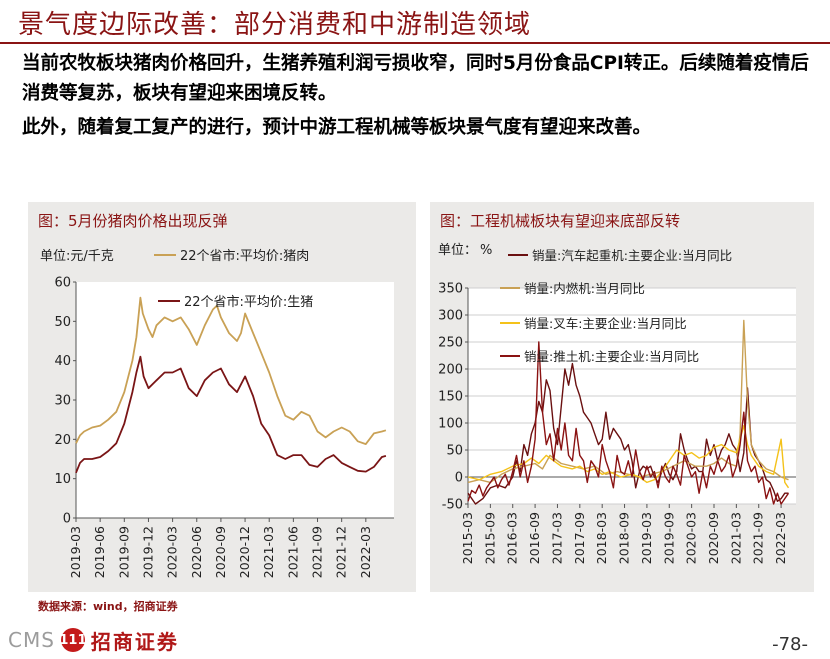 Image resolution: width=830 pixels, height=659 pixels. I want to click on x-tick-label: 2021-06, so click(292, 552).